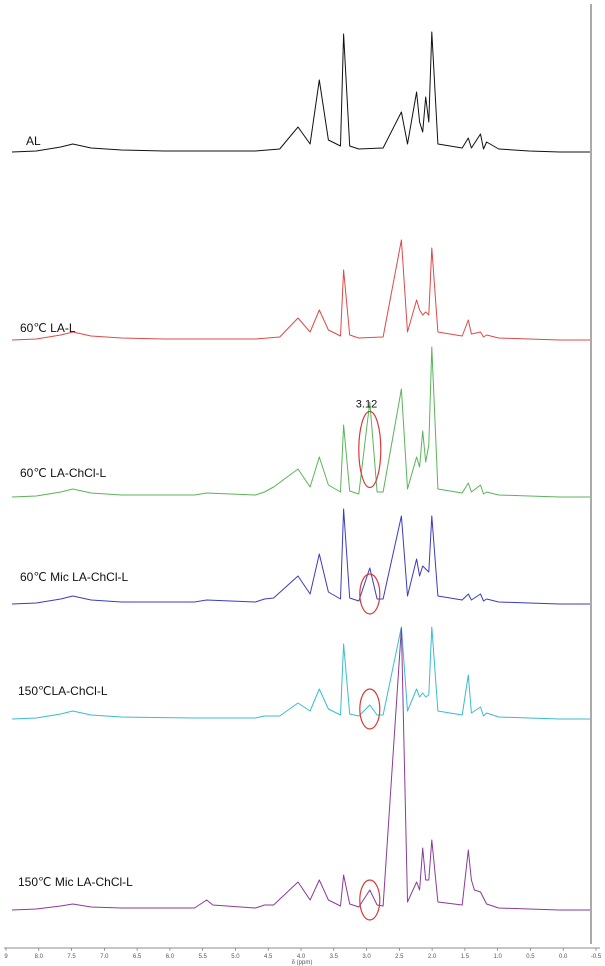 The width and height of the screenshot is (605, 966). I want to click on x-tick-label: 1.0, so click(498, 957).